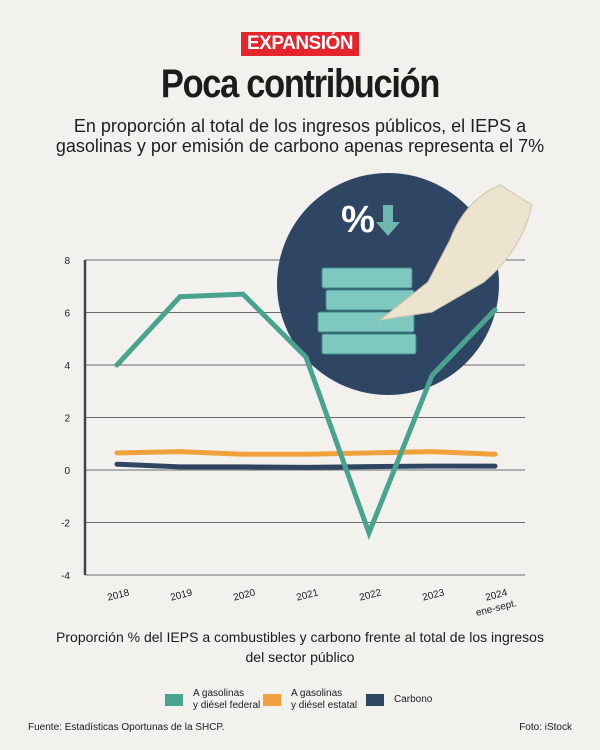 This screenshot has height=750, width=600. Describe the element at coordinates (370, 595) in the screenshot. I see `x-tick-label: 2022` at that location.